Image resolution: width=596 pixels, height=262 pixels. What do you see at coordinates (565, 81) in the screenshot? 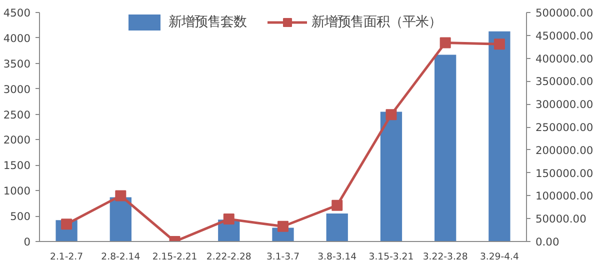
I see `y2-tick-label: 350000.00` at bounding box center [565, 81].